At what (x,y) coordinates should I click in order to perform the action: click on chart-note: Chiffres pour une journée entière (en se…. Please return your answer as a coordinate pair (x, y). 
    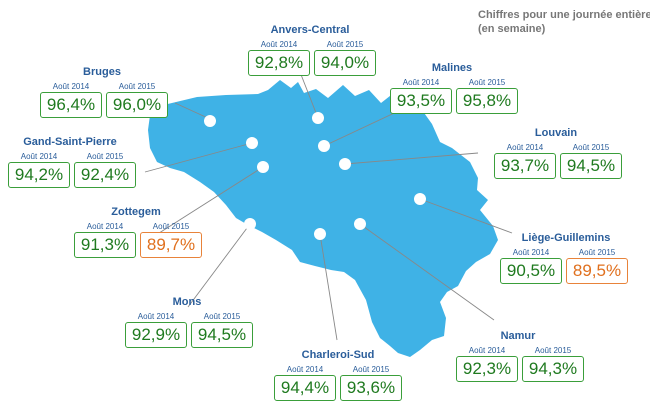
    Looking at the image, I should click on (564, 22).